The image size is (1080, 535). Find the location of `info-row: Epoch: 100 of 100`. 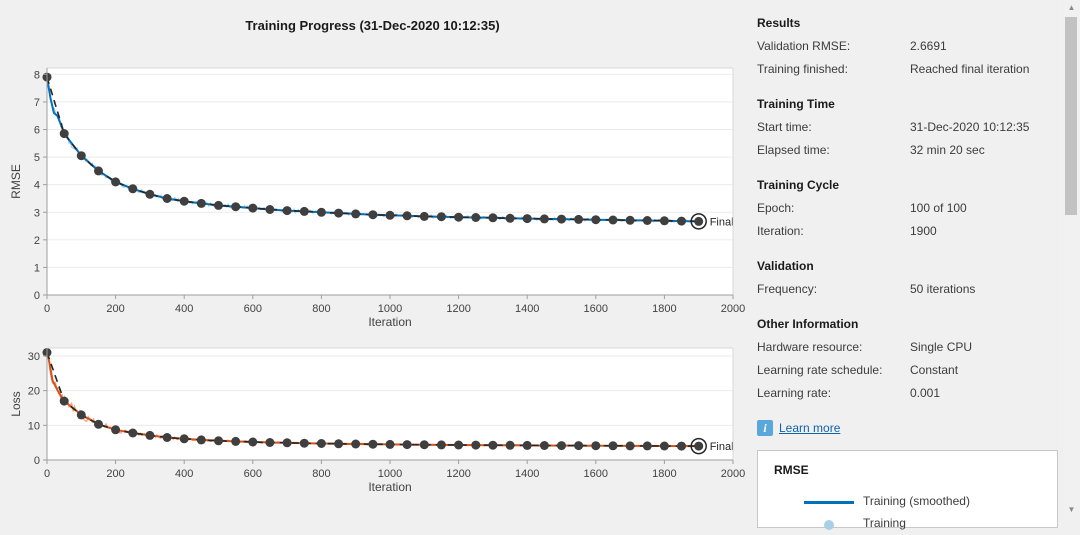

info-row: Epoch: 100 of 100 is located at coordinates (910, 210).